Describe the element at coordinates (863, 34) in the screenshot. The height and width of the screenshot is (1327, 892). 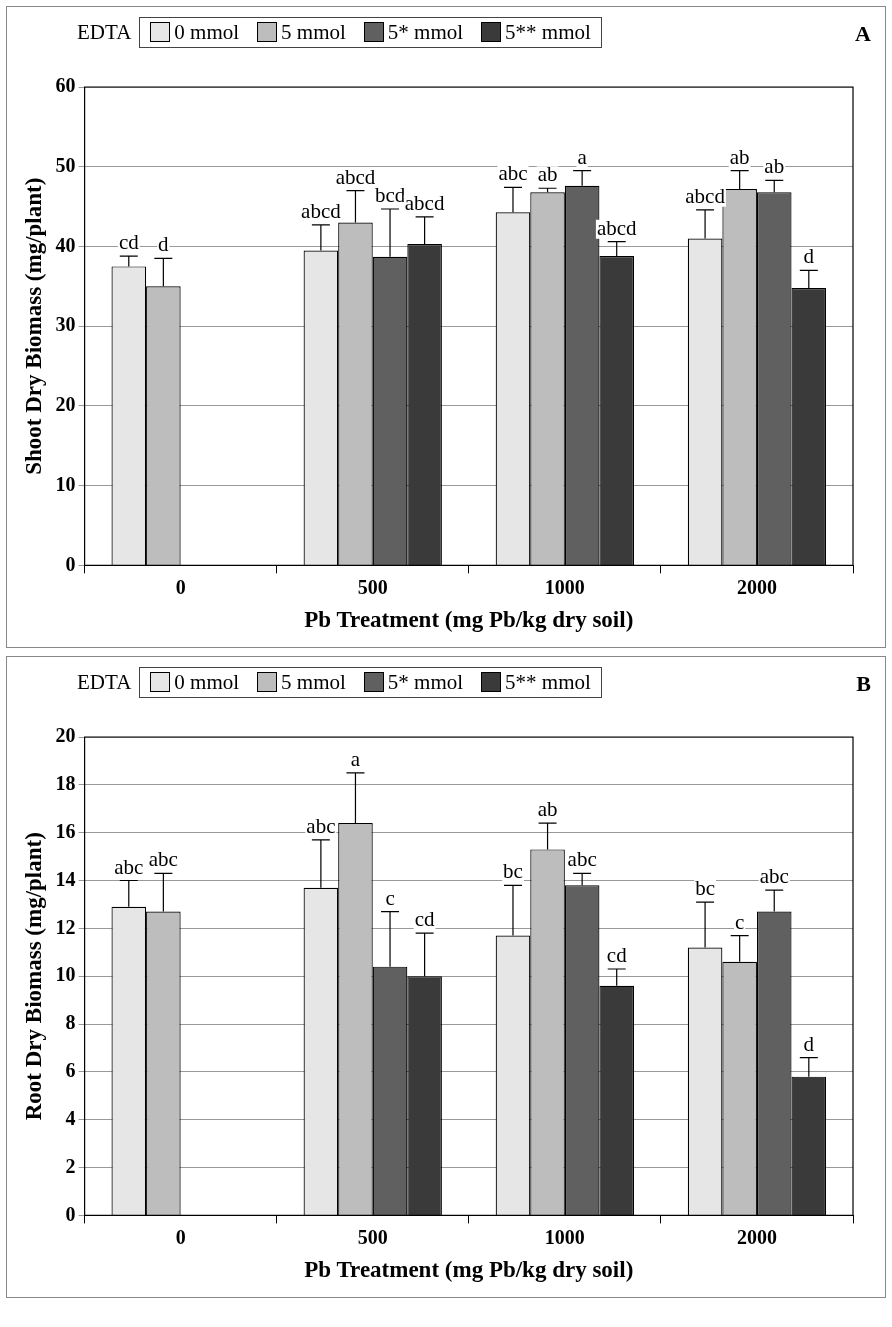
I see `text: A` at that location.